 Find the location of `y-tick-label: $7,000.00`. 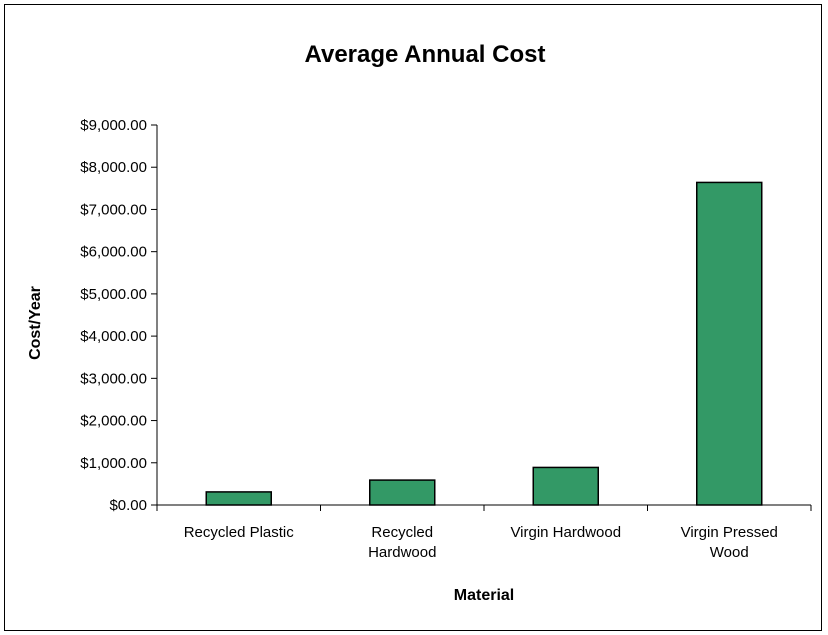

y-tick-label: $7,000.00 is located at coordinates (113, 209).